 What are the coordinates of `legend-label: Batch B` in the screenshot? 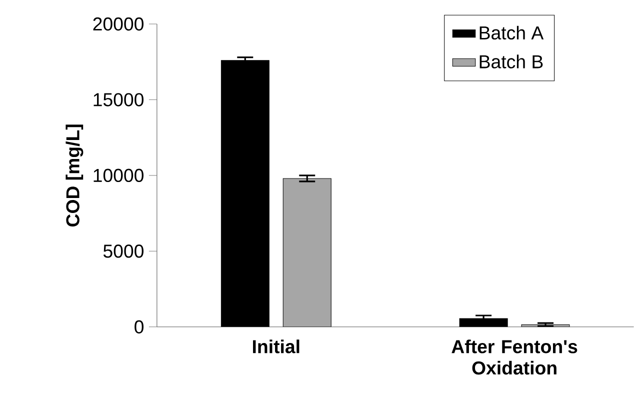 It's located at (511, 61).